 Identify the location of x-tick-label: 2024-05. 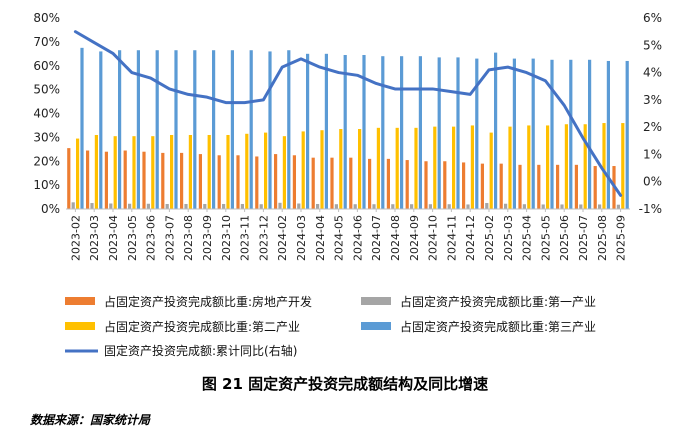
(339, 238).